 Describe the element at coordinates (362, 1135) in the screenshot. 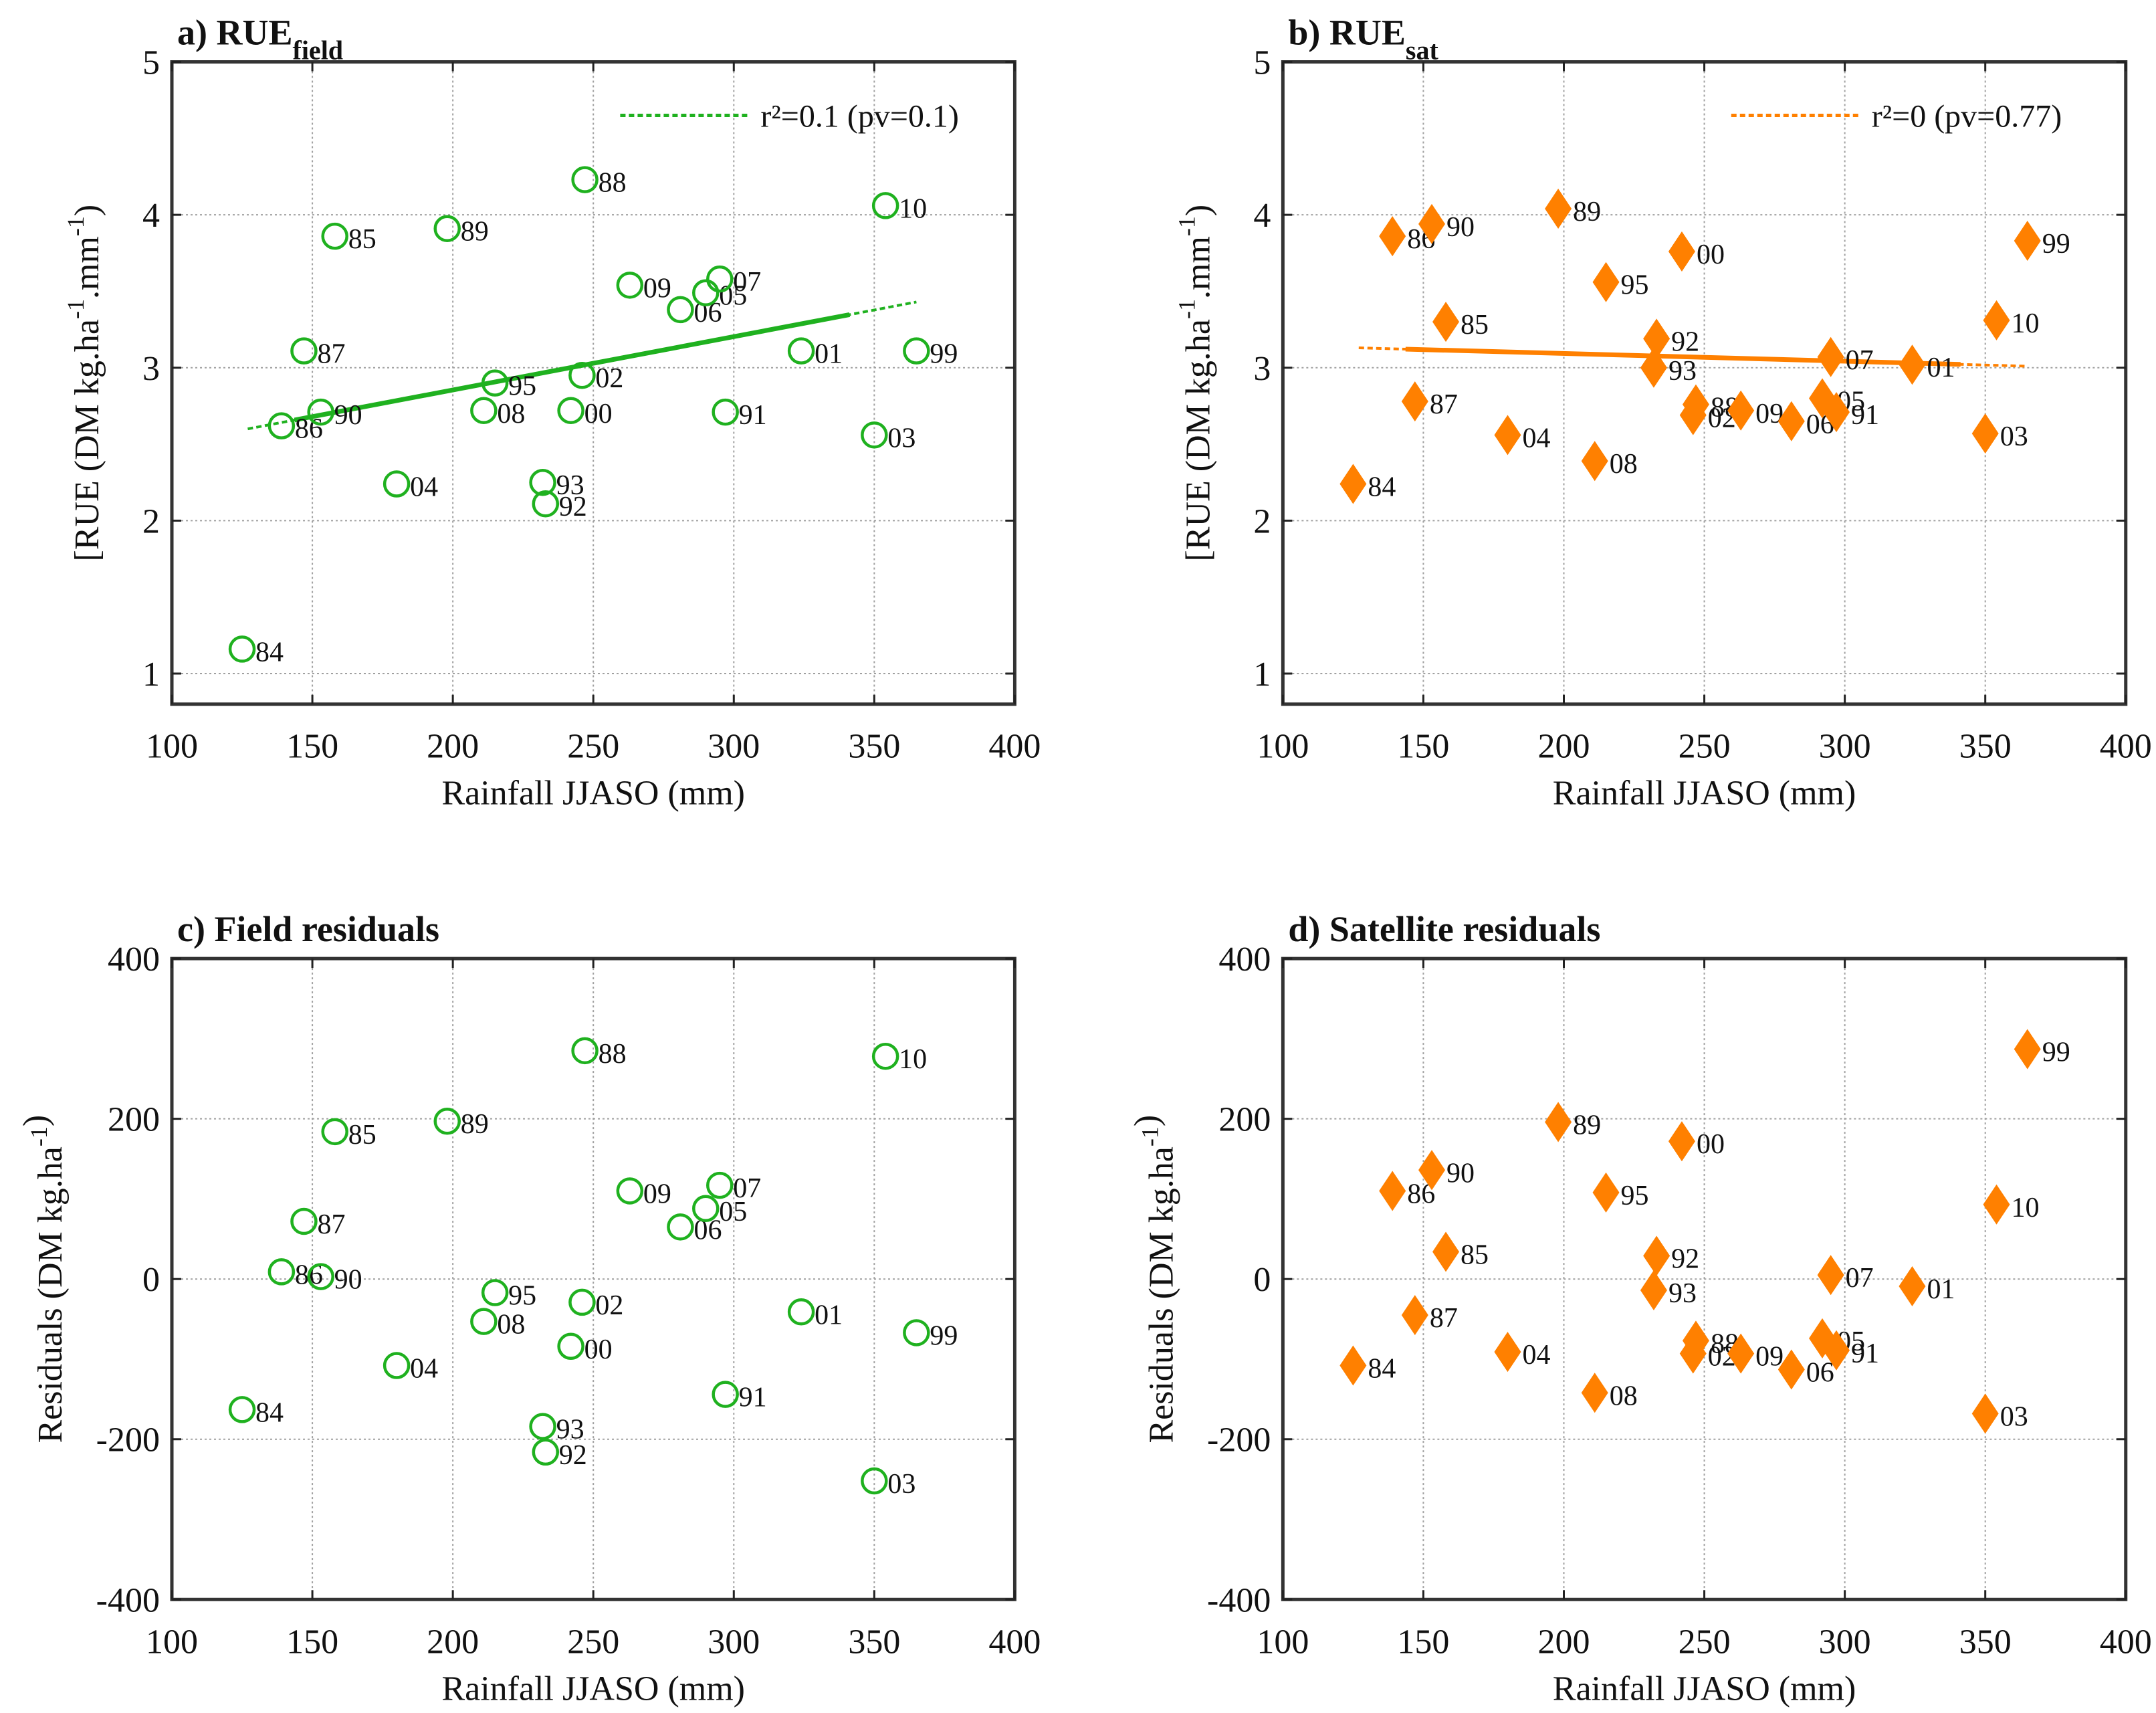

I see `data-point-label: 85` at that location.